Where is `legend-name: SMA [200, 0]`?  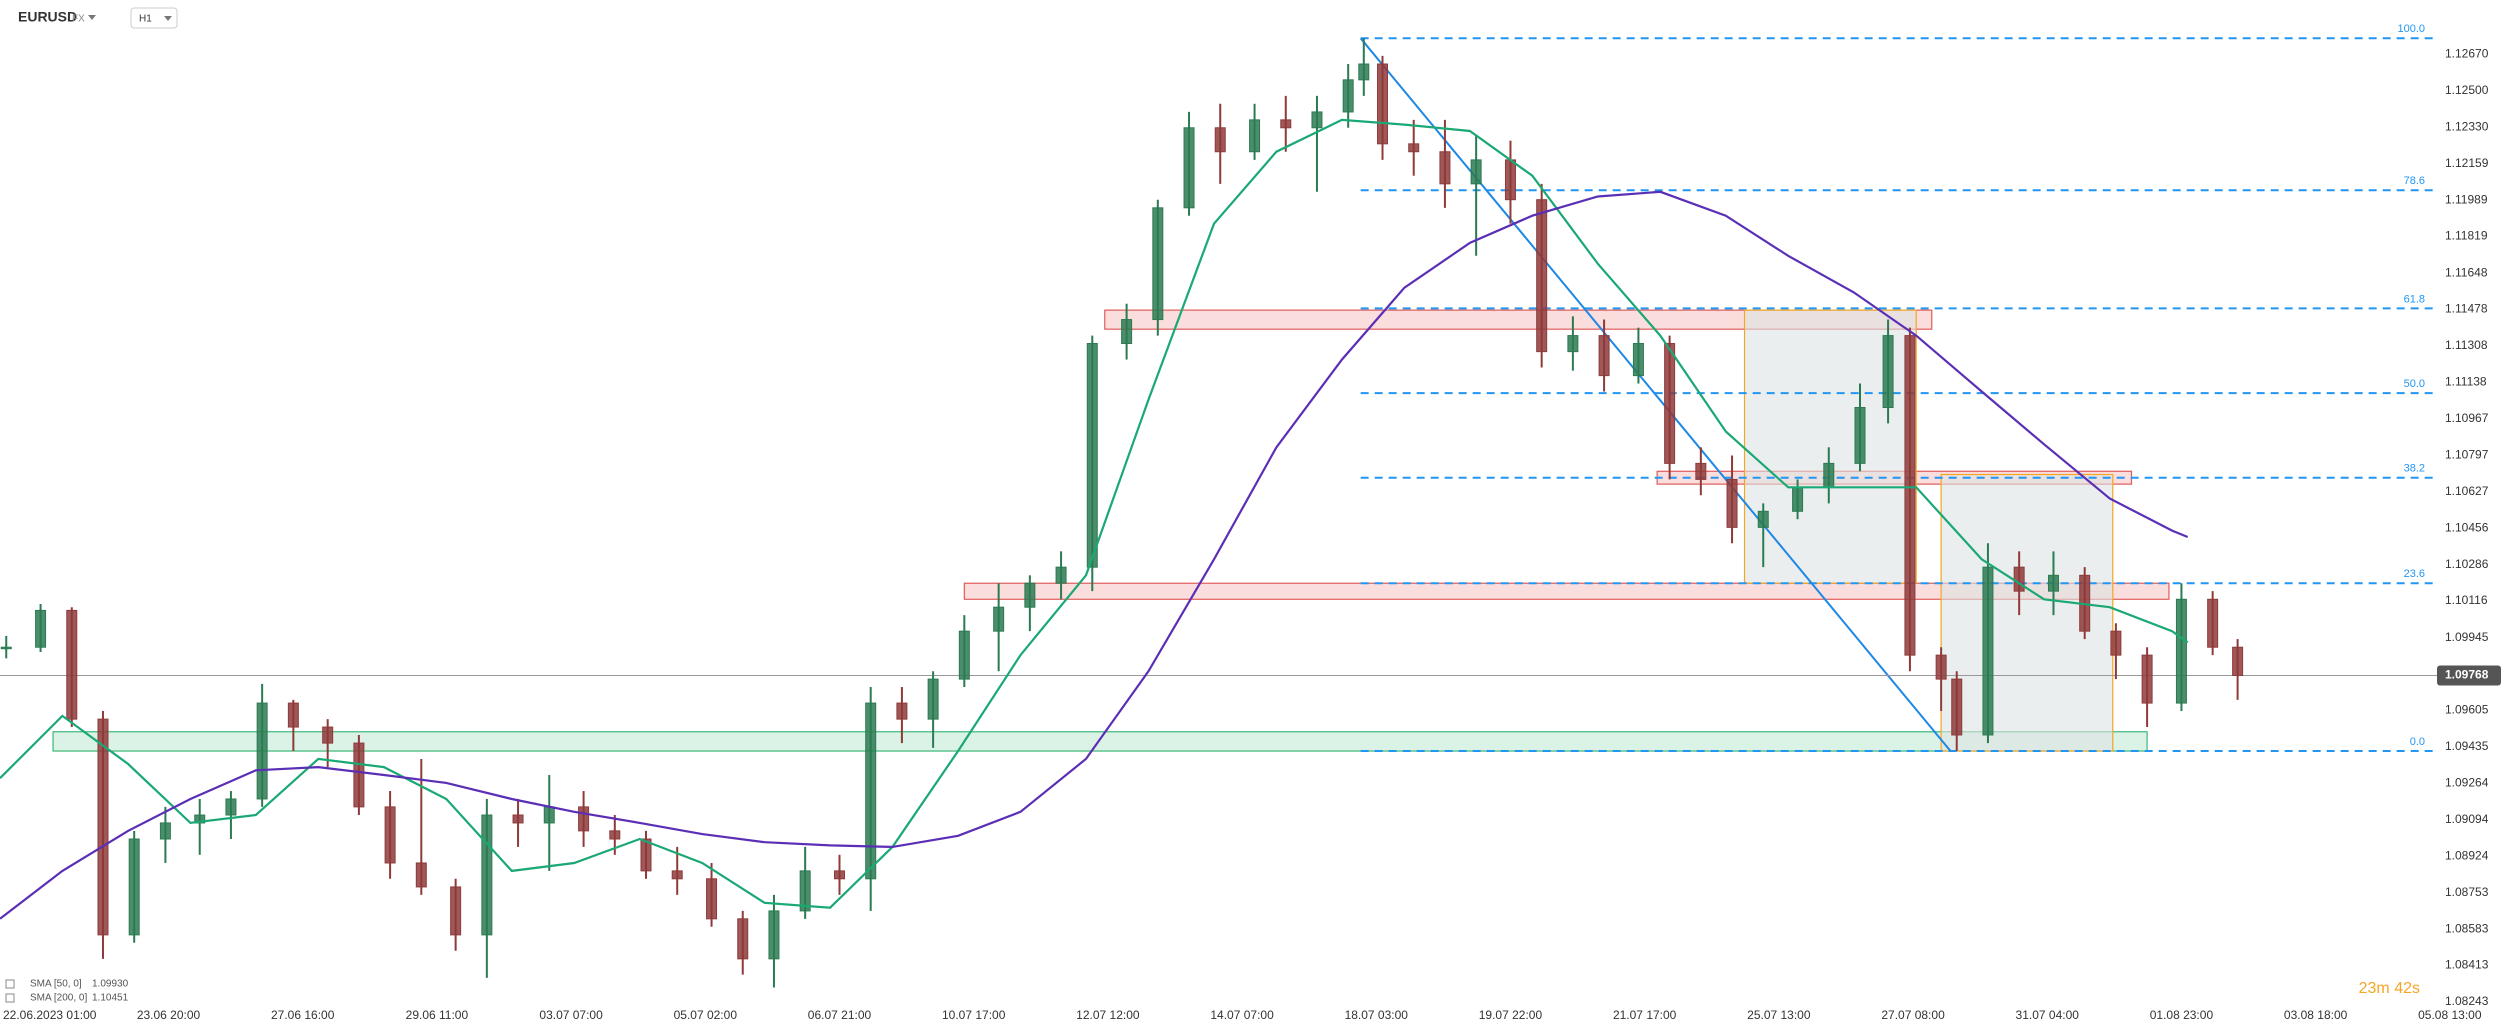 legend-name: SMA [200, 0] is located at coordinates (58, 998).